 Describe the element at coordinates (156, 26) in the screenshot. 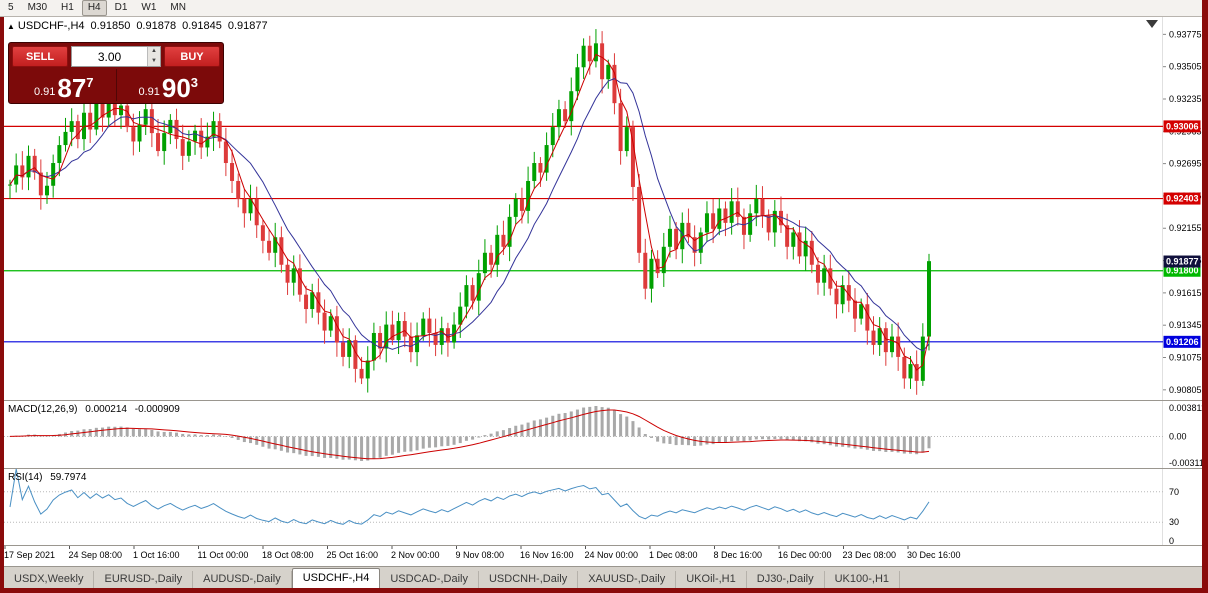

I see `ohlc-high: 0.91878` at that location.